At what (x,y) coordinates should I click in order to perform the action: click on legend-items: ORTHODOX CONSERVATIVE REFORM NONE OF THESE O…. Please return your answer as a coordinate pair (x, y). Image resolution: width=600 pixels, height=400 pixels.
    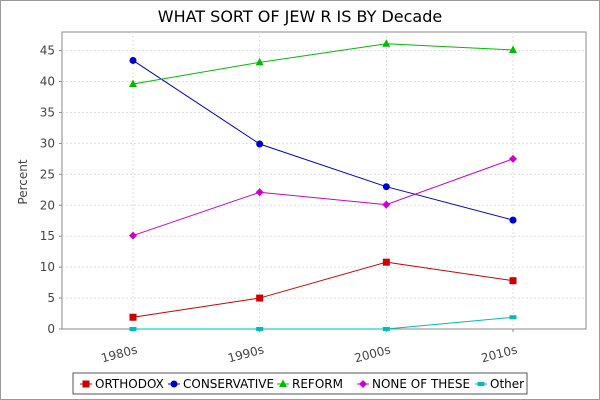
    Looking at the image, I should click on (302, 384).